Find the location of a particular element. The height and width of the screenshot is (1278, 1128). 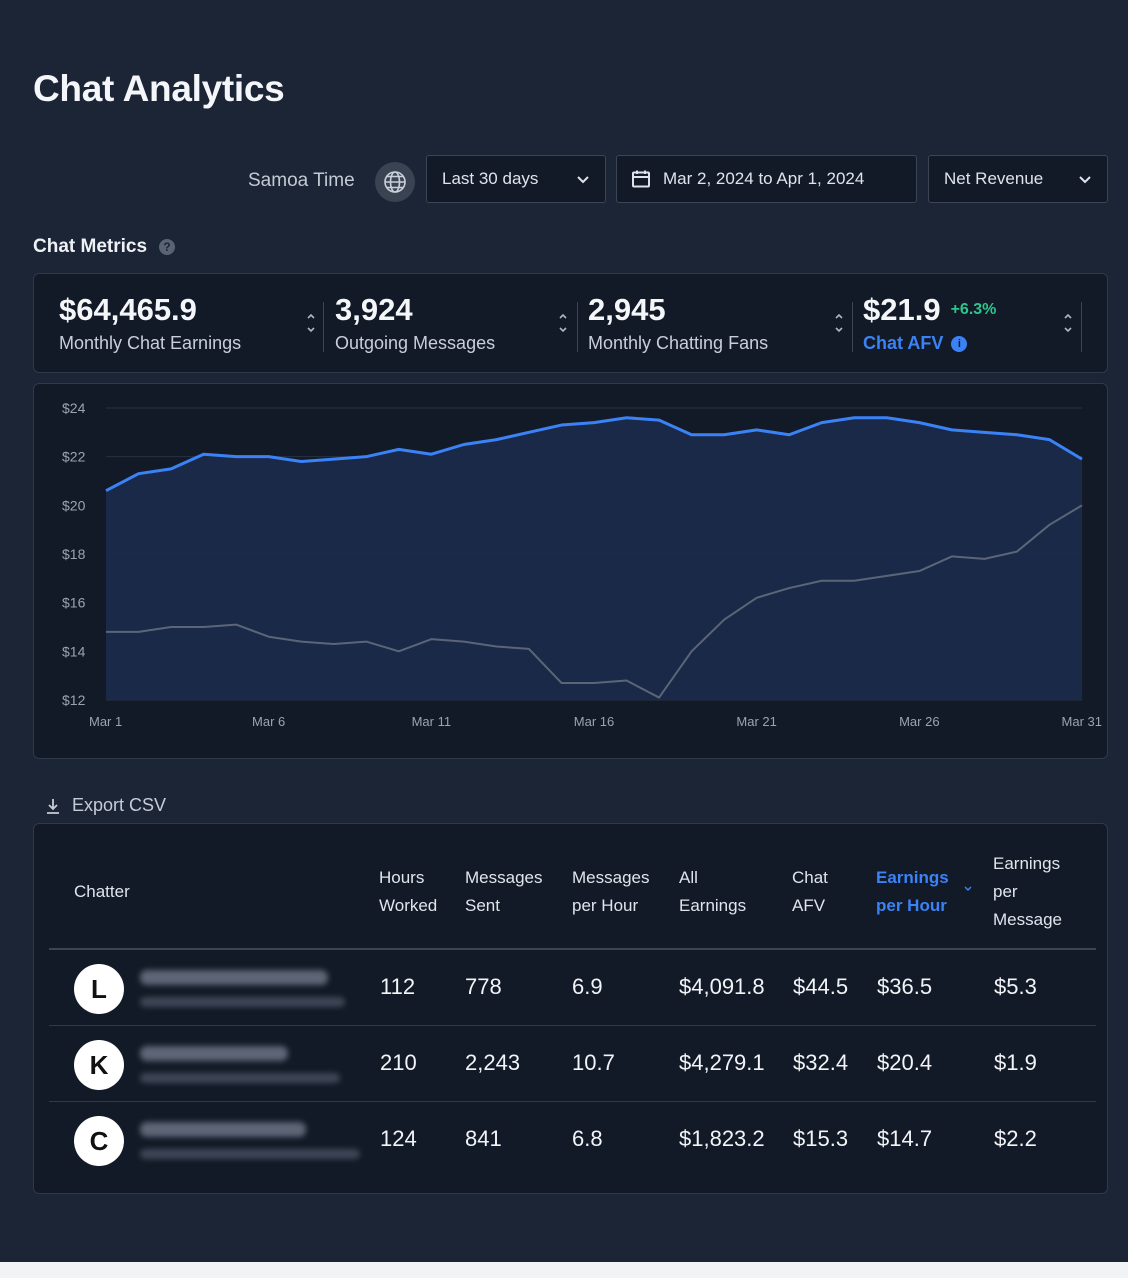

export-csv-label: Export CSV is located at coordinates (119, 805).